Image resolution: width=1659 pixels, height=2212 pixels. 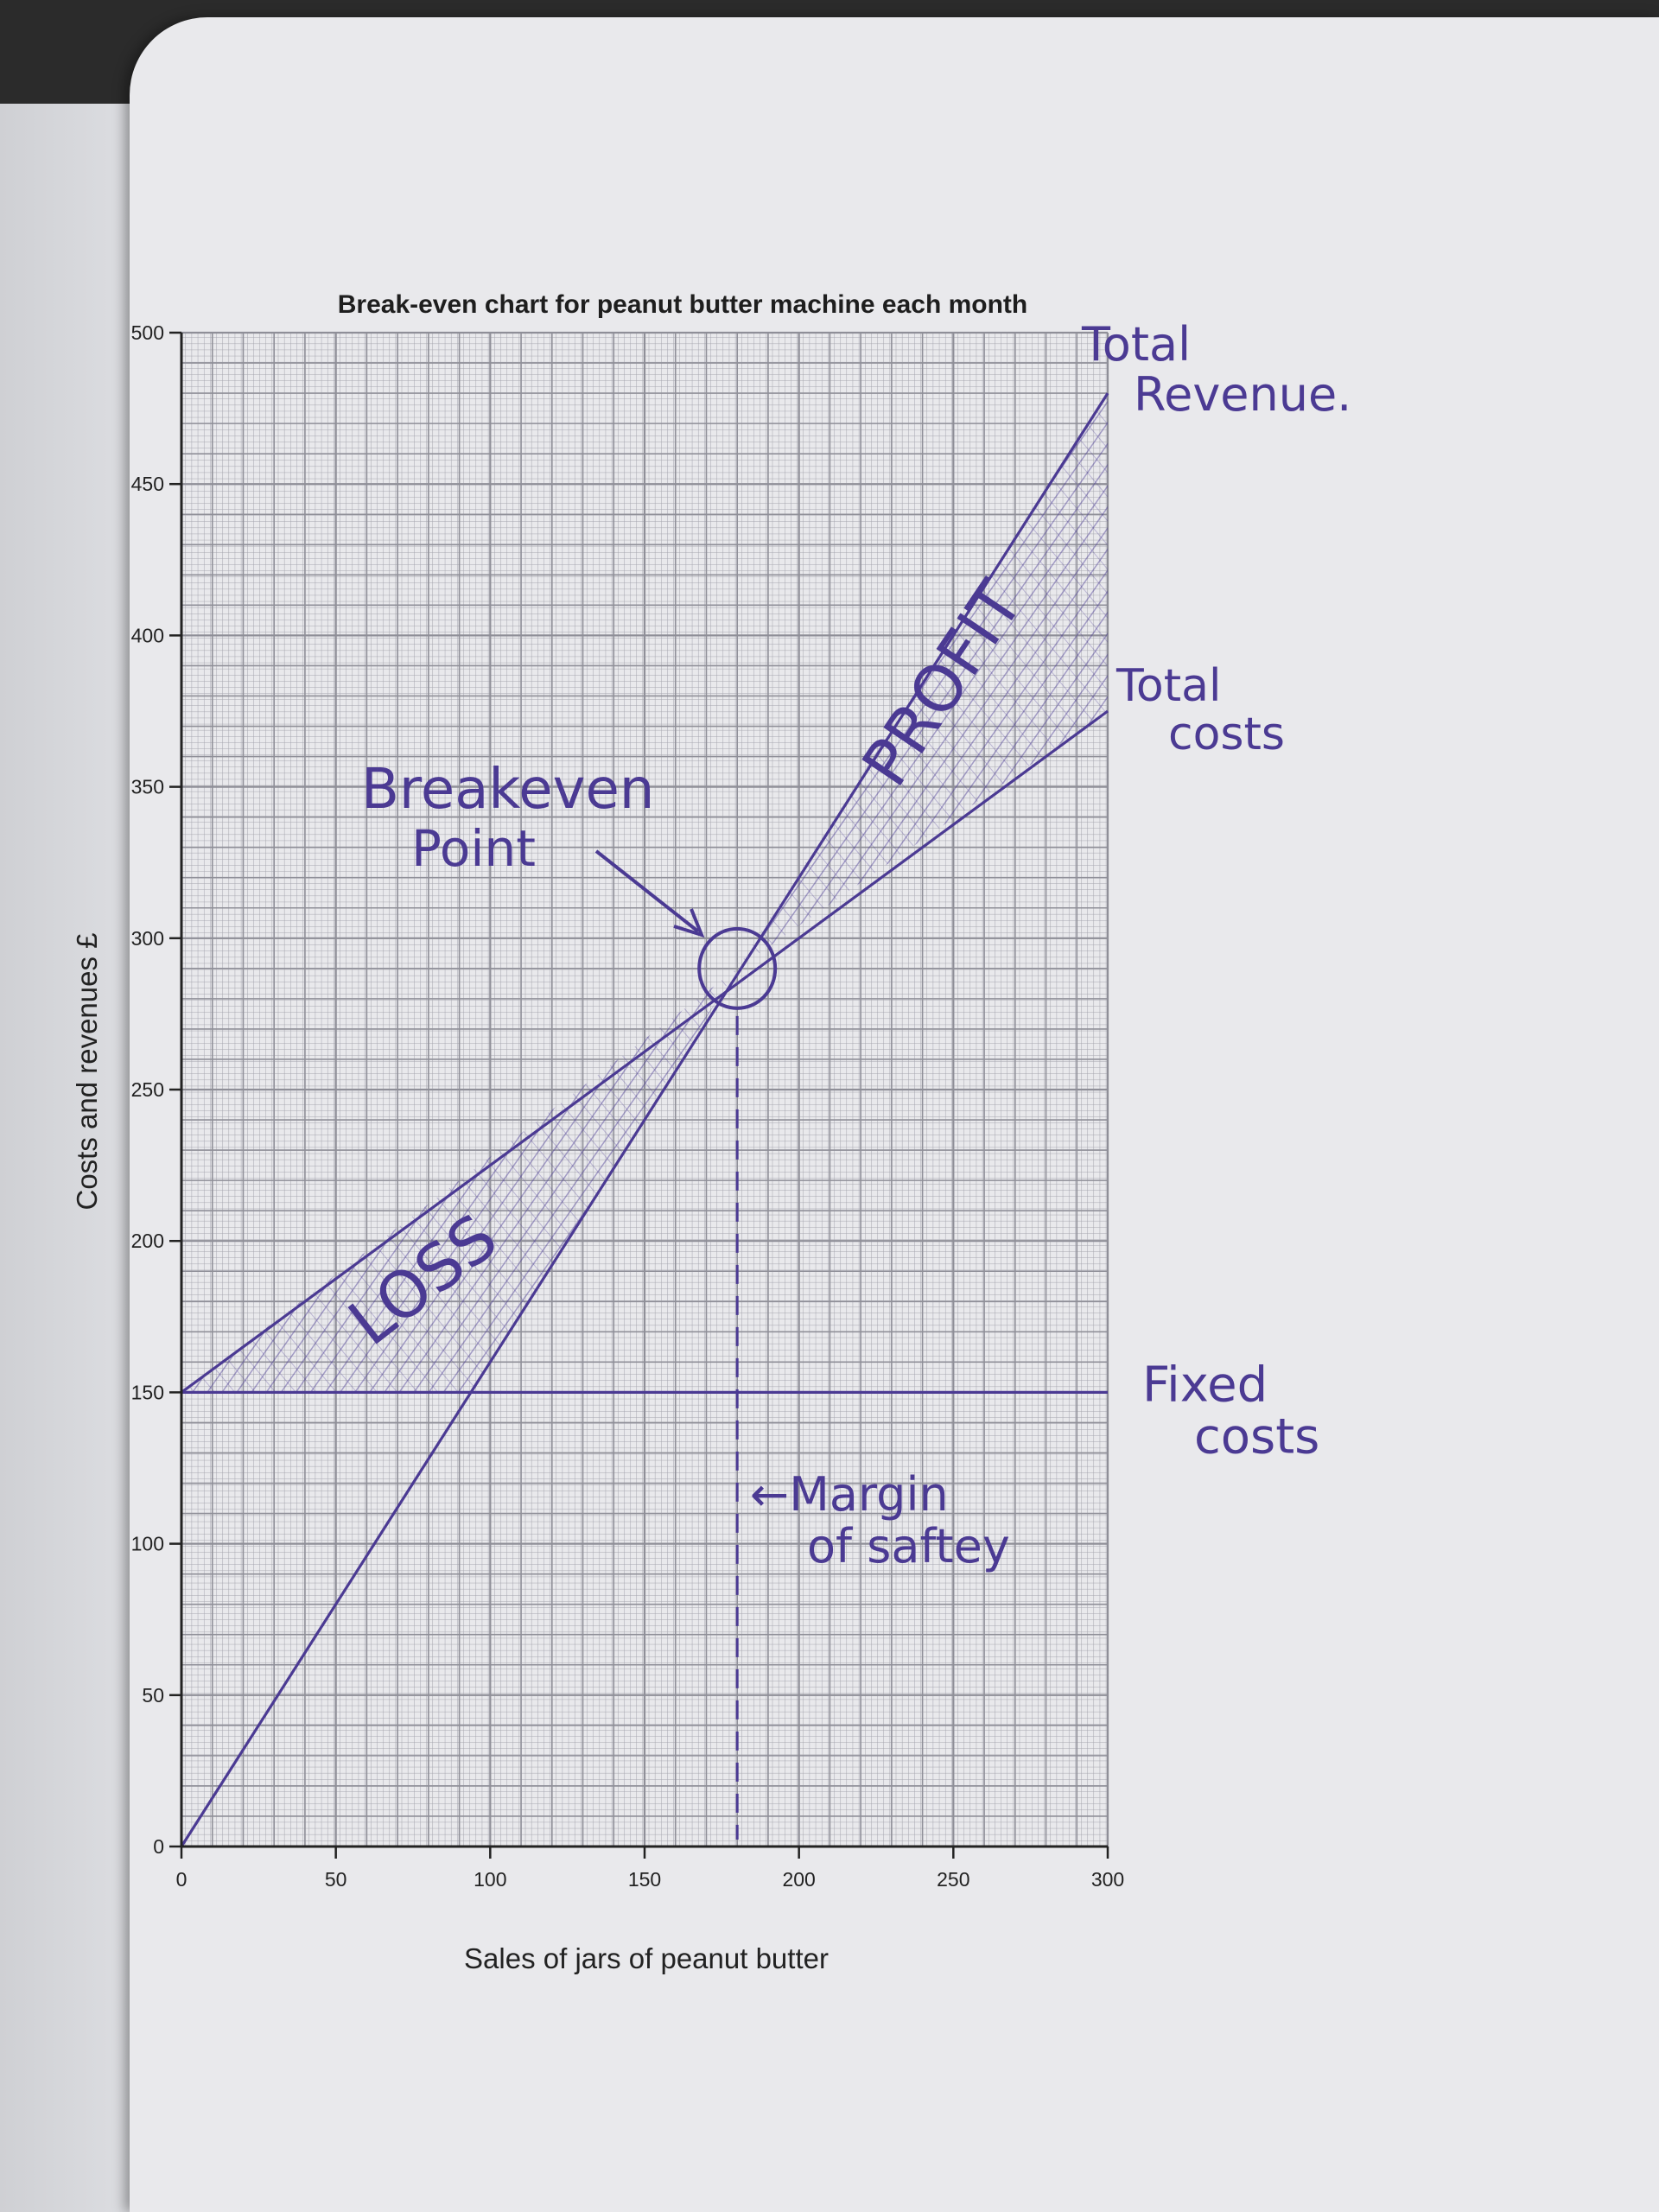 What do you see at coordinates (737, 968) in the screenshot?
I see `breakeven-circle` at bounding box center [737, 968].